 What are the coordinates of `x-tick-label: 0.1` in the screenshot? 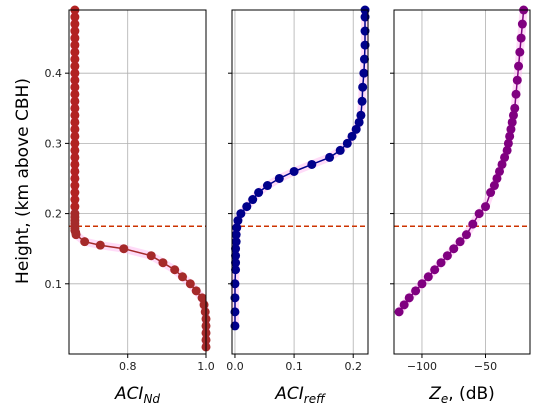 It's located at (294, 366).